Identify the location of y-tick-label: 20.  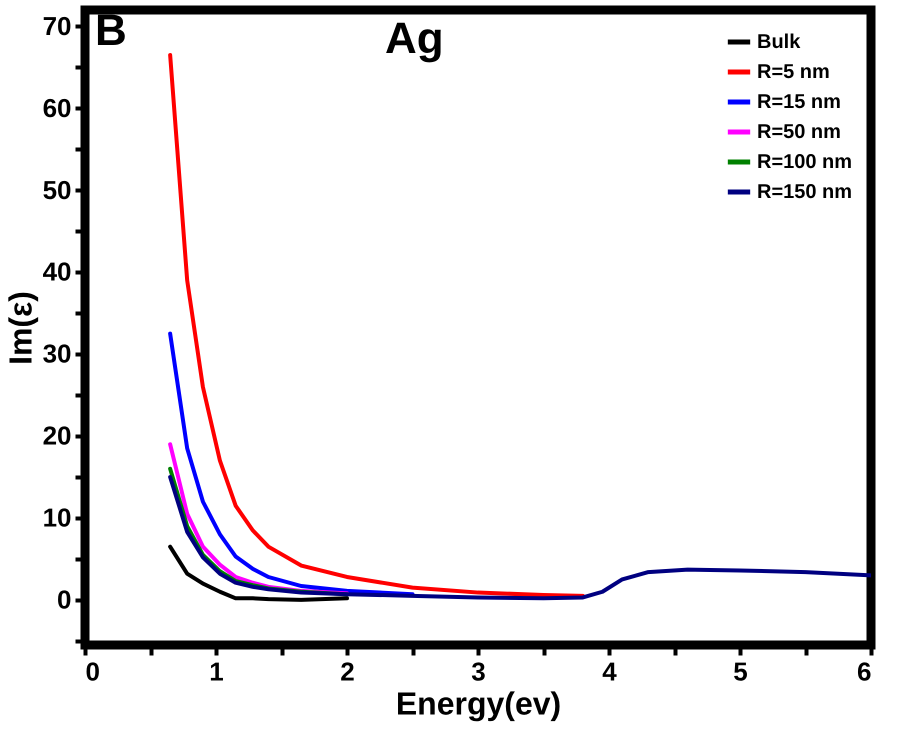
(57, 435).